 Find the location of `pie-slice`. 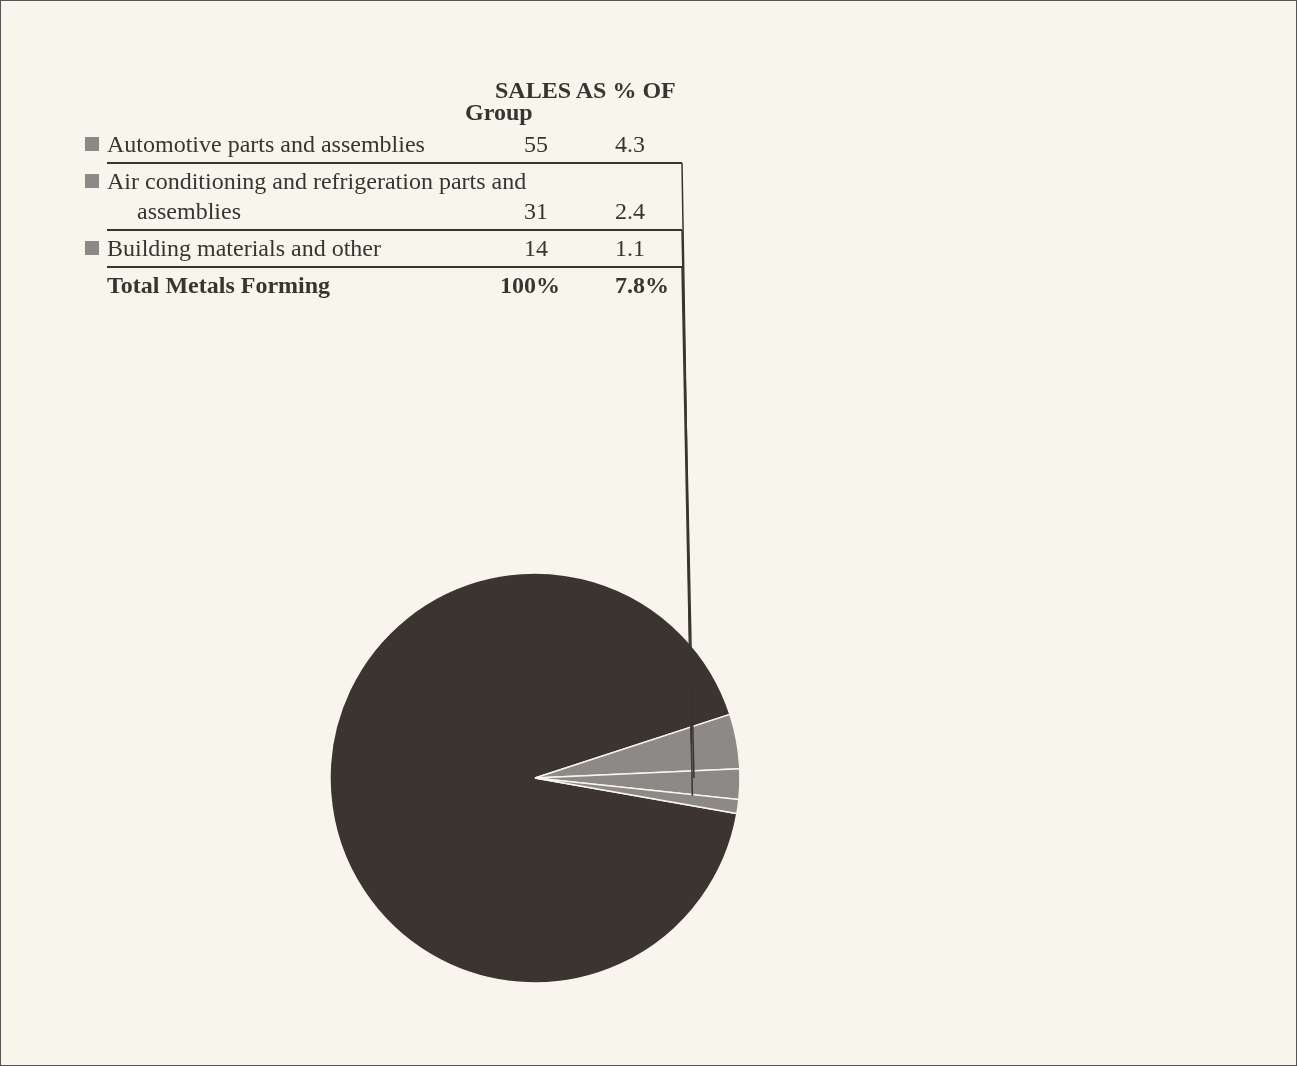

pie-slice is located at coordinates (533, 778).